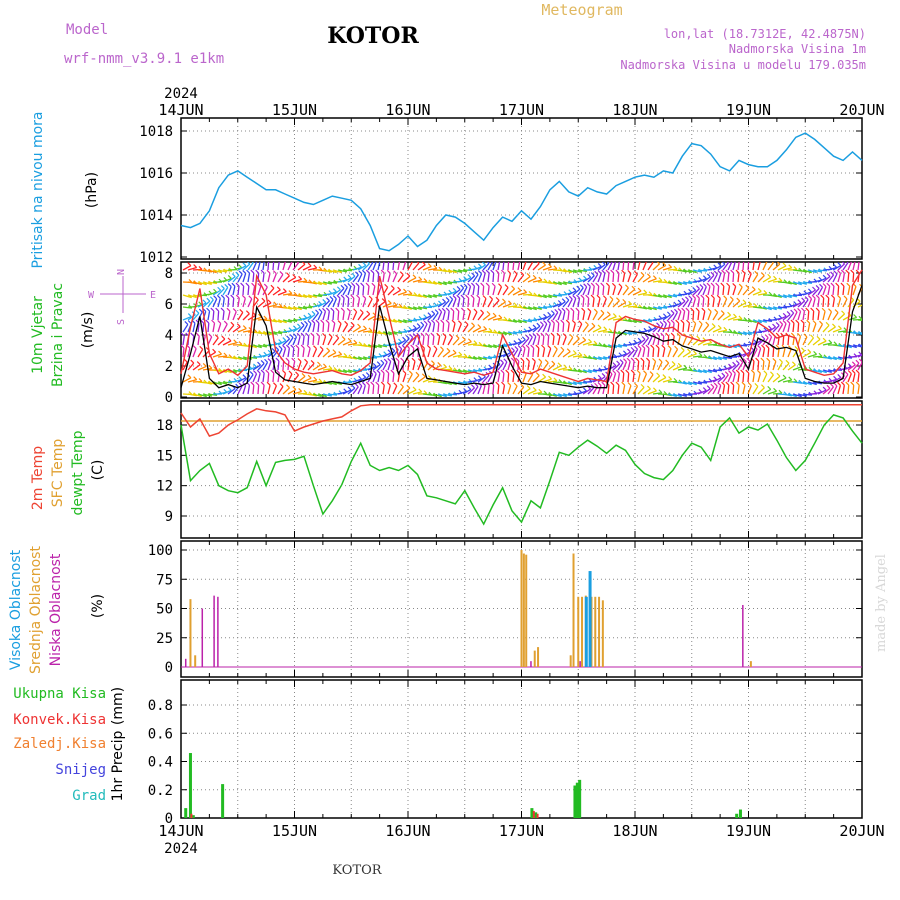 This screenshot has width=900, height=900. I want to click on wind-unit: (m/s), so click(88, 330).